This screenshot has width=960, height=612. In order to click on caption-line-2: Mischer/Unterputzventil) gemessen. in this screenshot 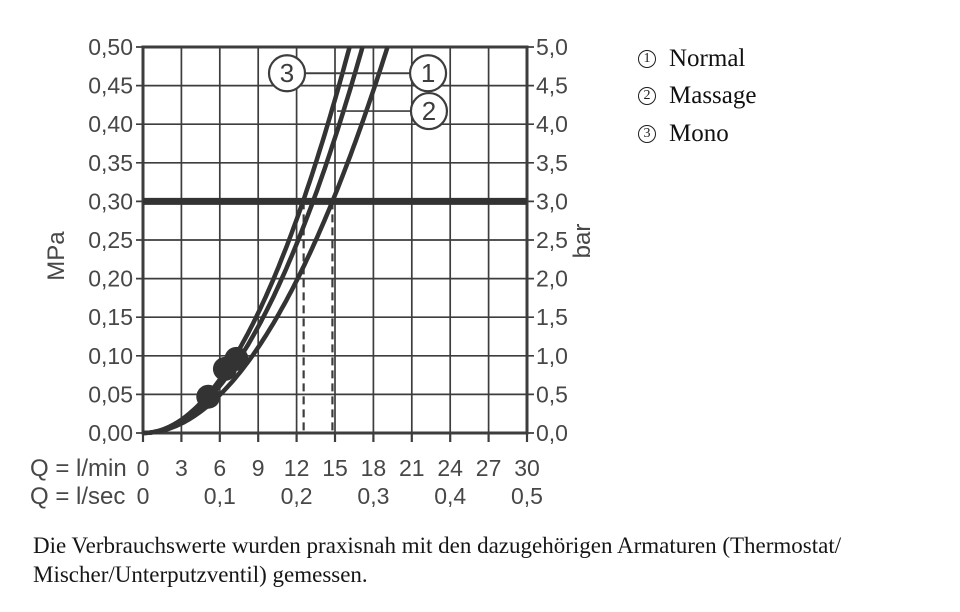, I will do `click(200, 574)`.